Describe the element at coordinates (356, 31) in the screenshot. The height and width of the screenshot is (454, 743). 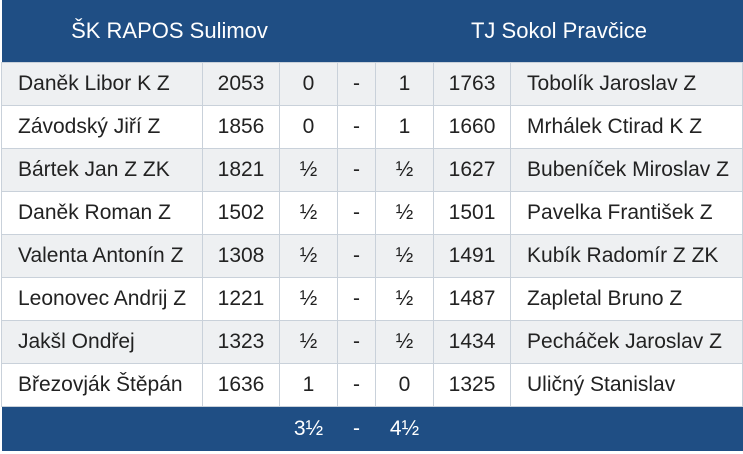
I see `header-spacer` at that location.